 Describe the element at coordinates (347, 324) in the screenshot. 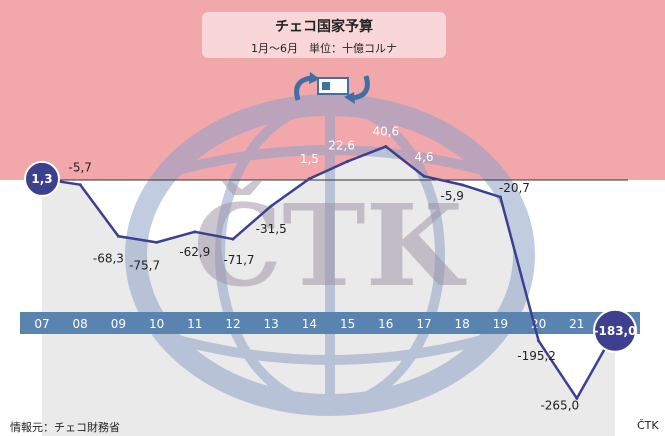

I see `x-tick-label: 15` at that location.